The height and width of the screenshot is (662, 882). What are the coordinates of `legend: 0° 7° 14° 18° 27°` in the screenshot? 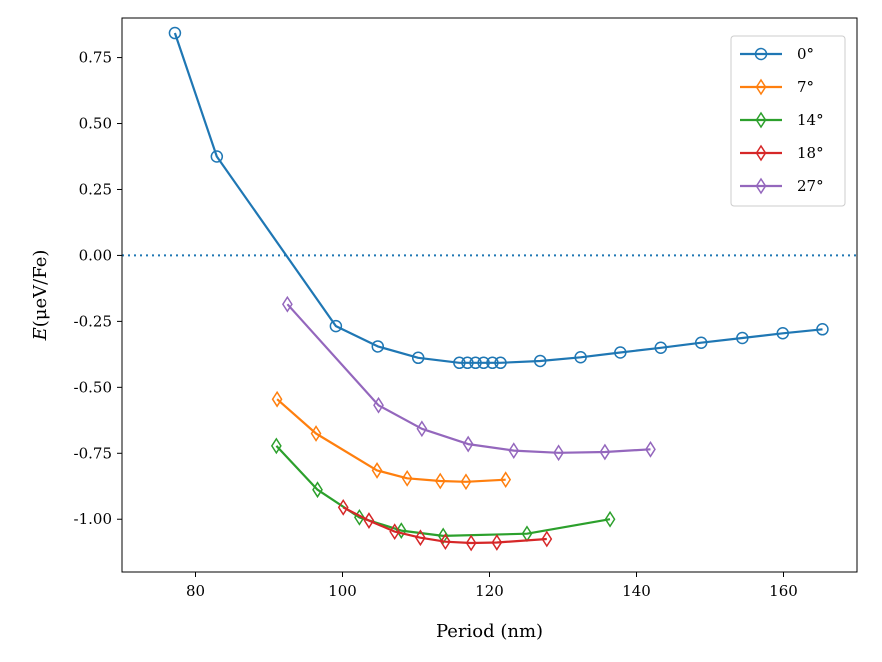 It's located at (788, 121).